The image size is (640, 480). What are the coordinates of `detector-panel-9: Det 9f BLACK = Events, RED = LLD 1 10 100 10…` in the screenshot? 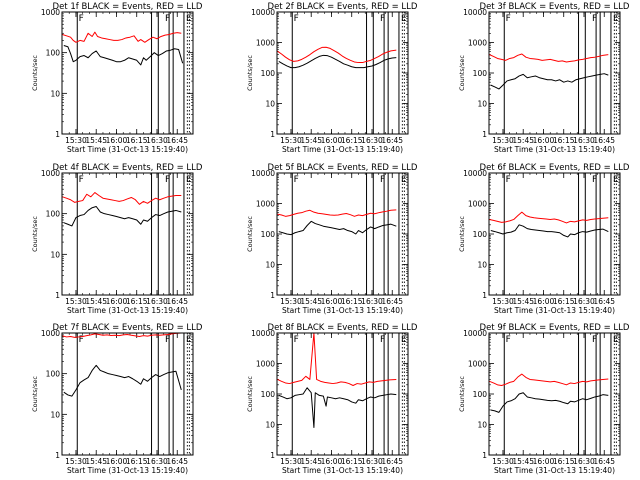 It's located at (544, 399).